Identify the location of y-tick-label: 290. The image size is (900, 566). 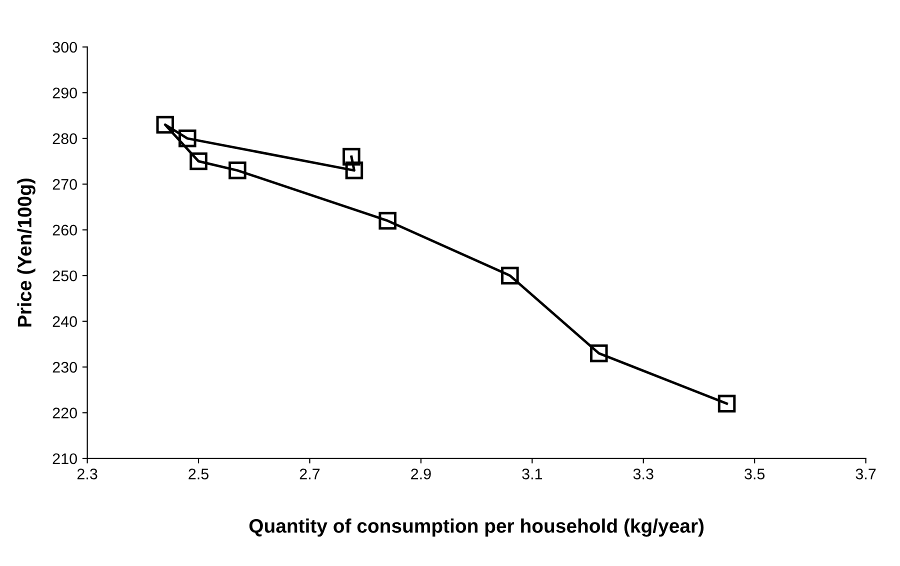
(64, 93).